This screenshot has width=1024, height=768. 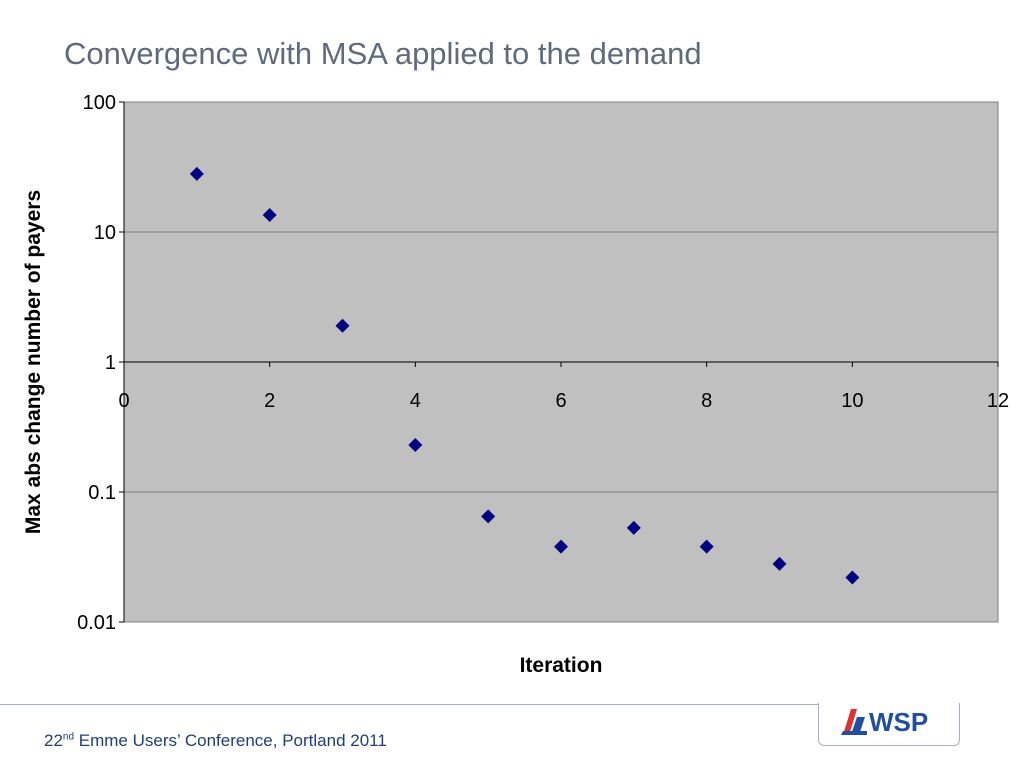 What do you see at coordinates (410, 704) in the screenshot?
I see `footer-divider` at bounding box center [410, 704].